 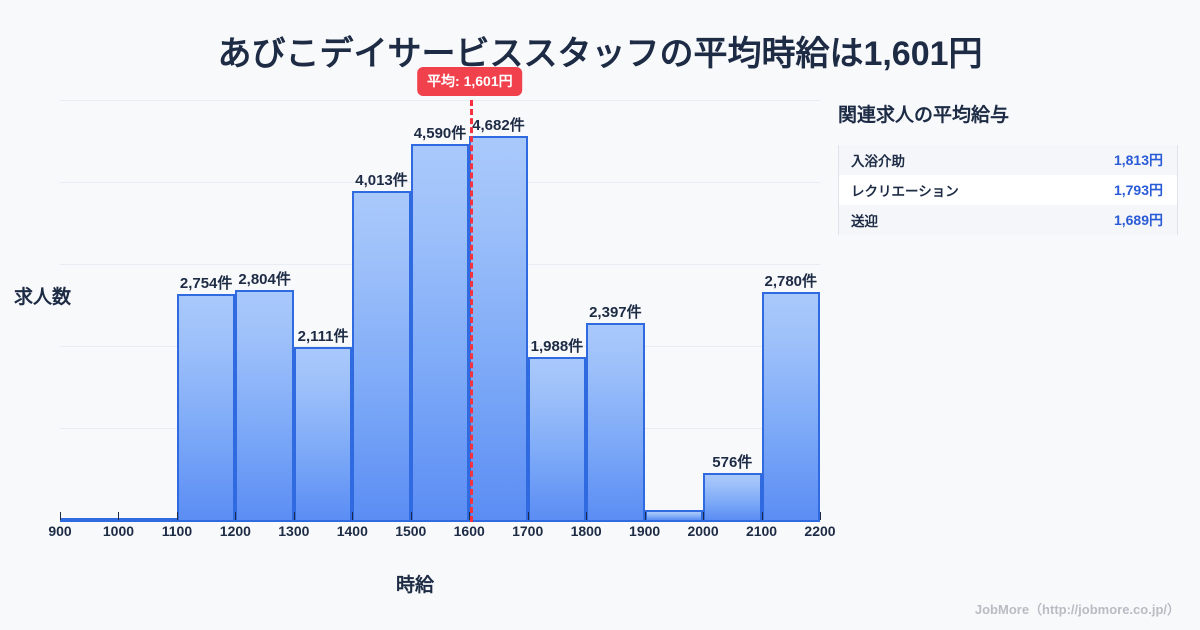 I want to click on x-tick-label: 1900, so click(x=645, y=531).